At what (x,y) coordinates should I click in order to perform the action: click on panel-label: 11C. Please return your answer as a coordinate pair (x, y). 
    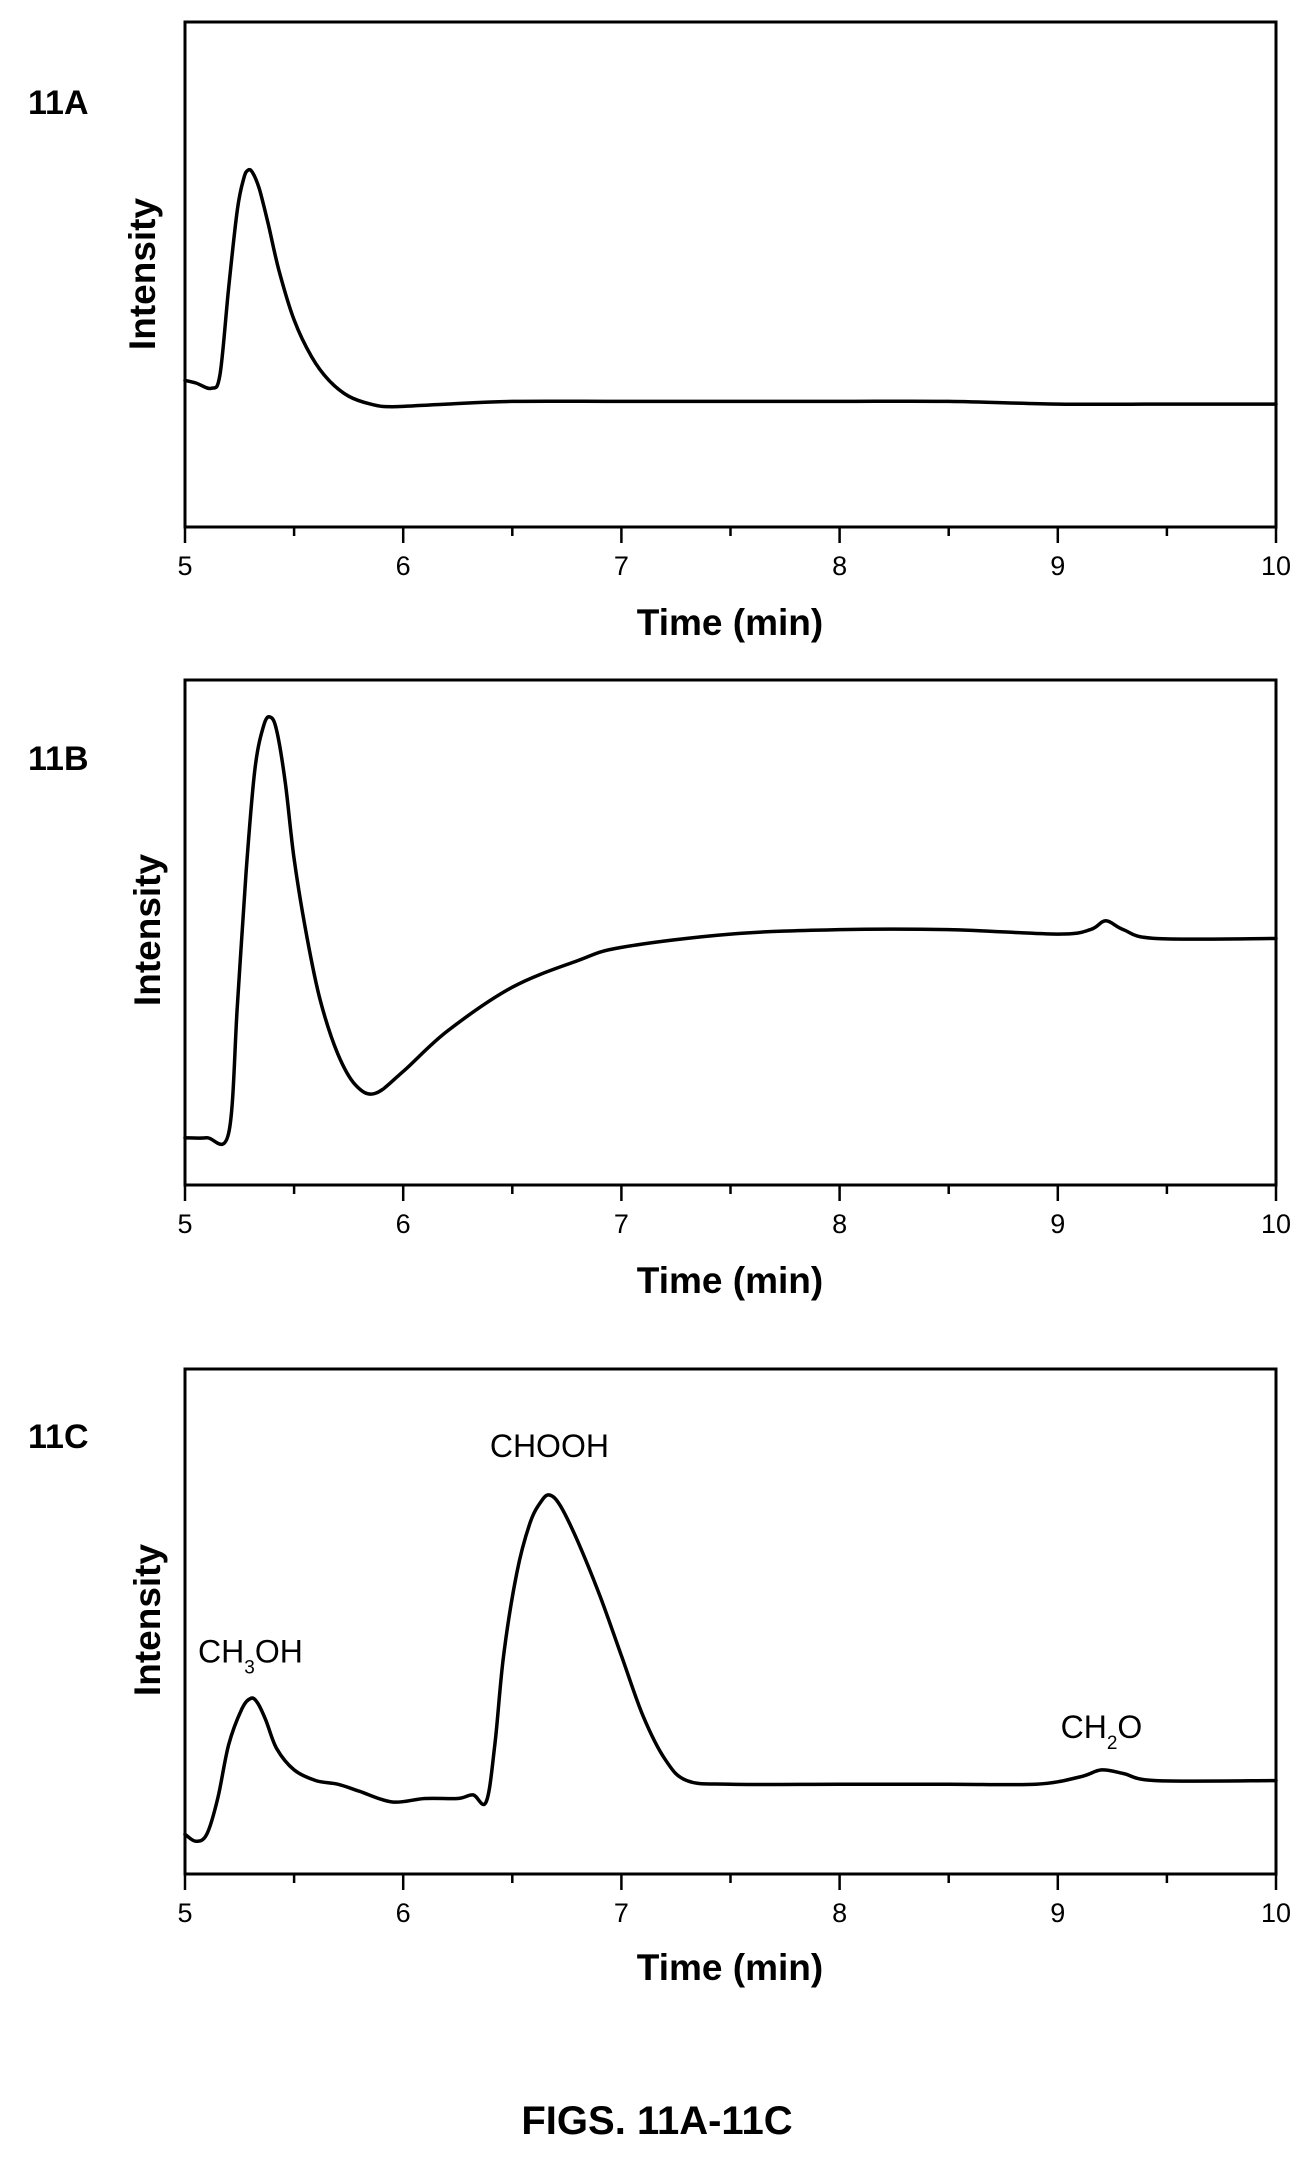
    Looking at the image, I should click on (58, 1437).